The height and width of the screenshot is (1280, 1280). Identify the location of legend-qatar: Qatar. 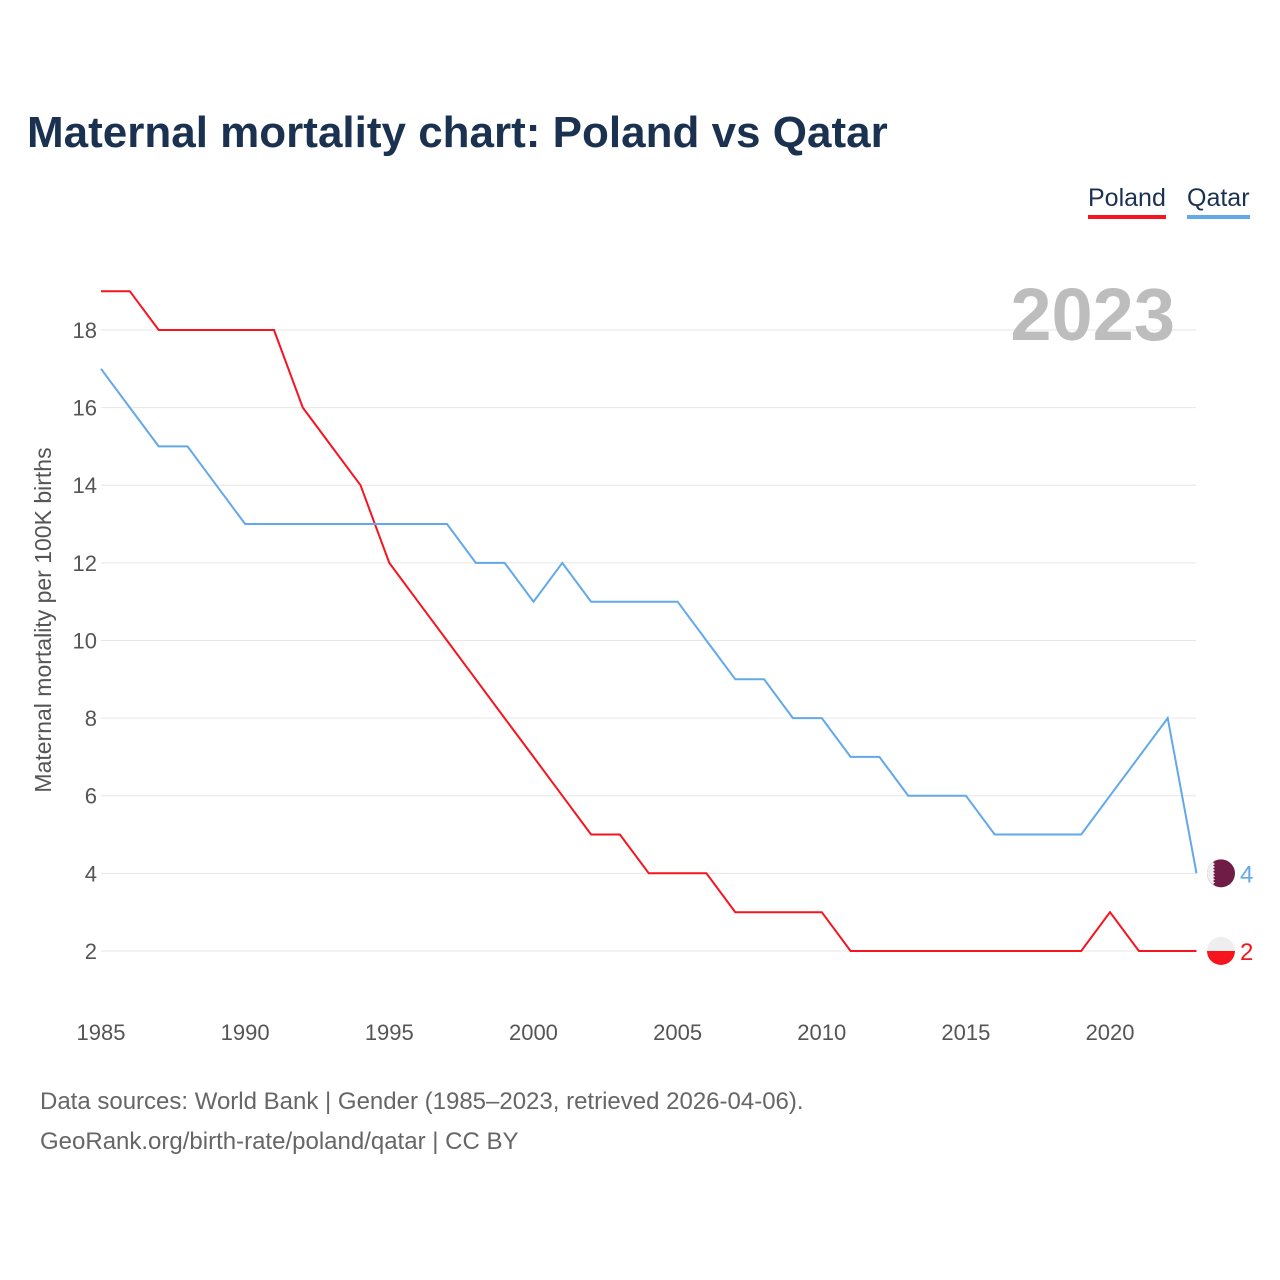
(1218, 201).